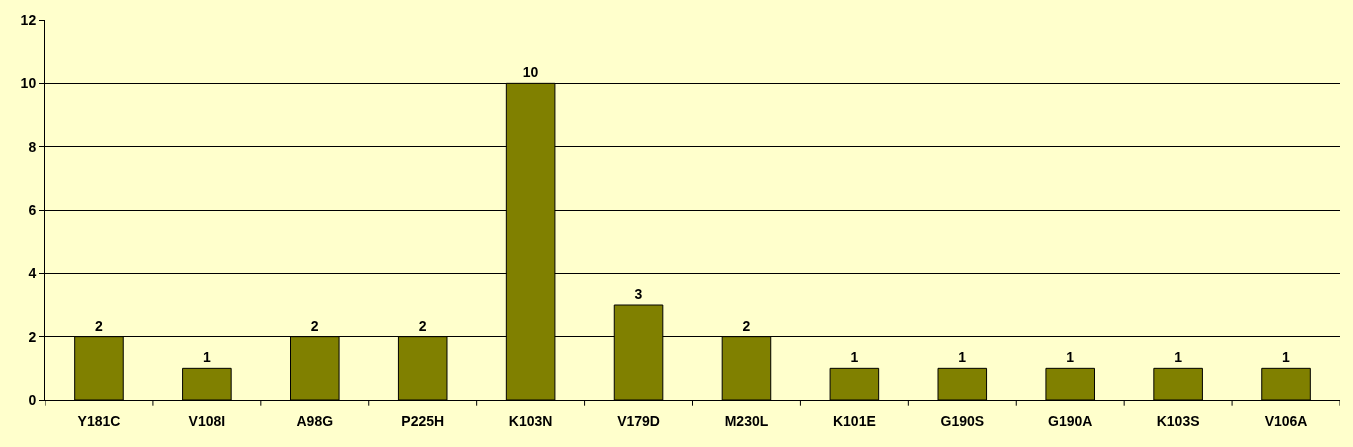 The image size is (1353, 447). I want to click on y-tick-label: 0, so click(32, 399).